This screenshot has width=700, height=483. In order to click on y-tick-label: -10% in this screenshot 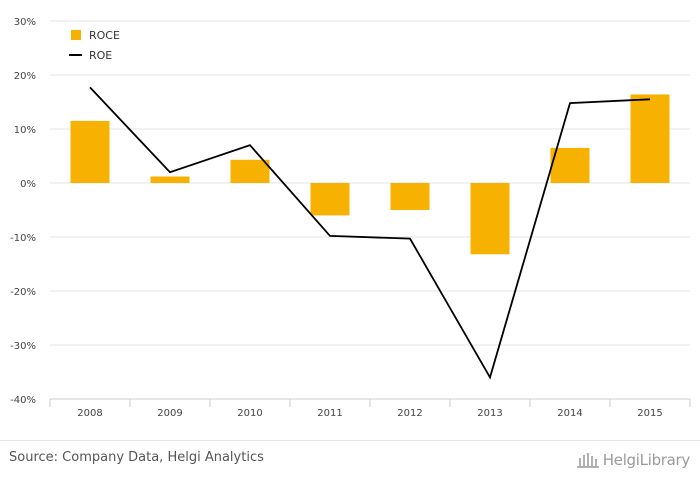, I will do `click(23, 238)`.